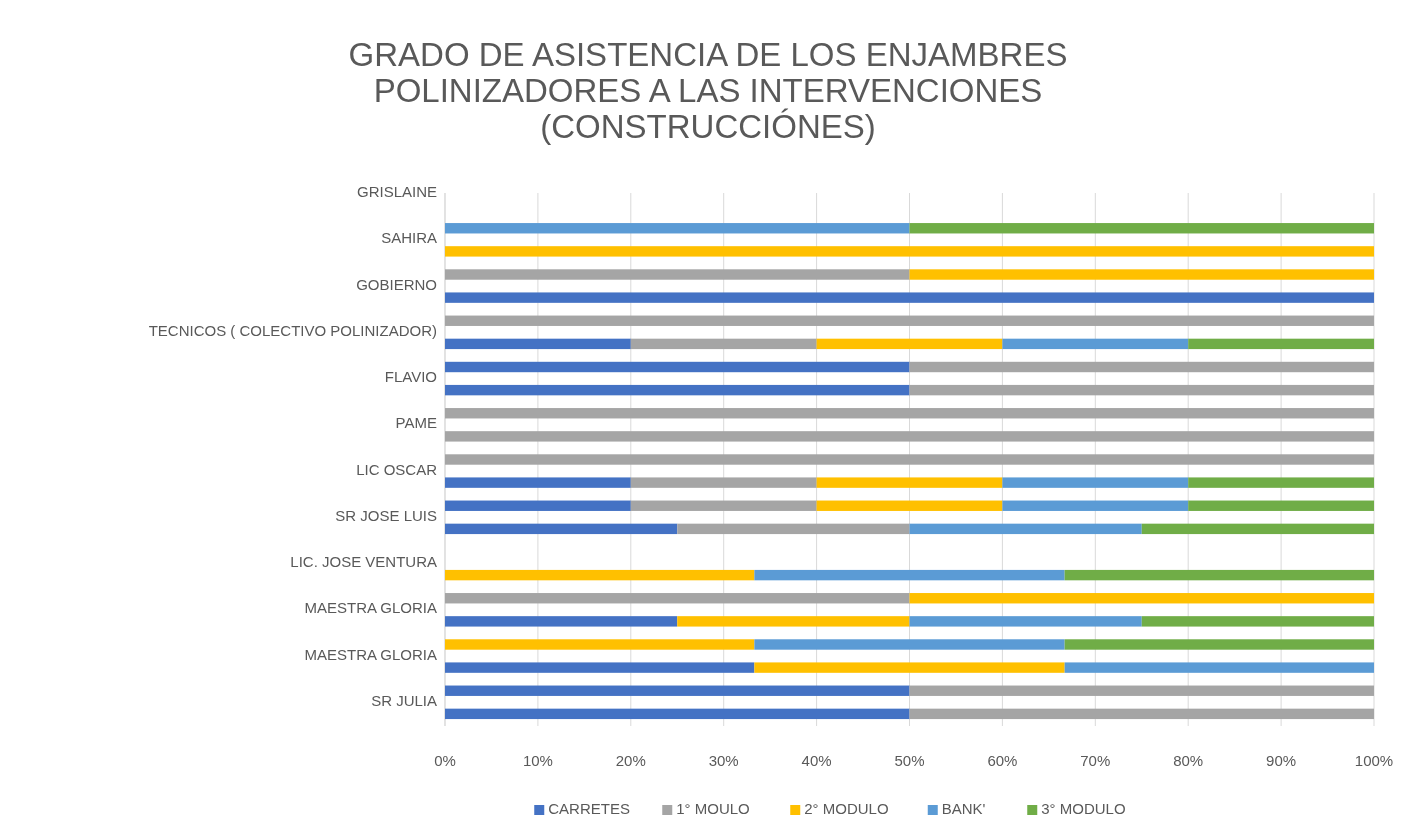 The width and height of the screenshot is (1414, 830). What do you see at coordinates (396, 192) in the screenshot?
I see `y-tick-label: GRISLAINE` at bounding box center [396, 192].